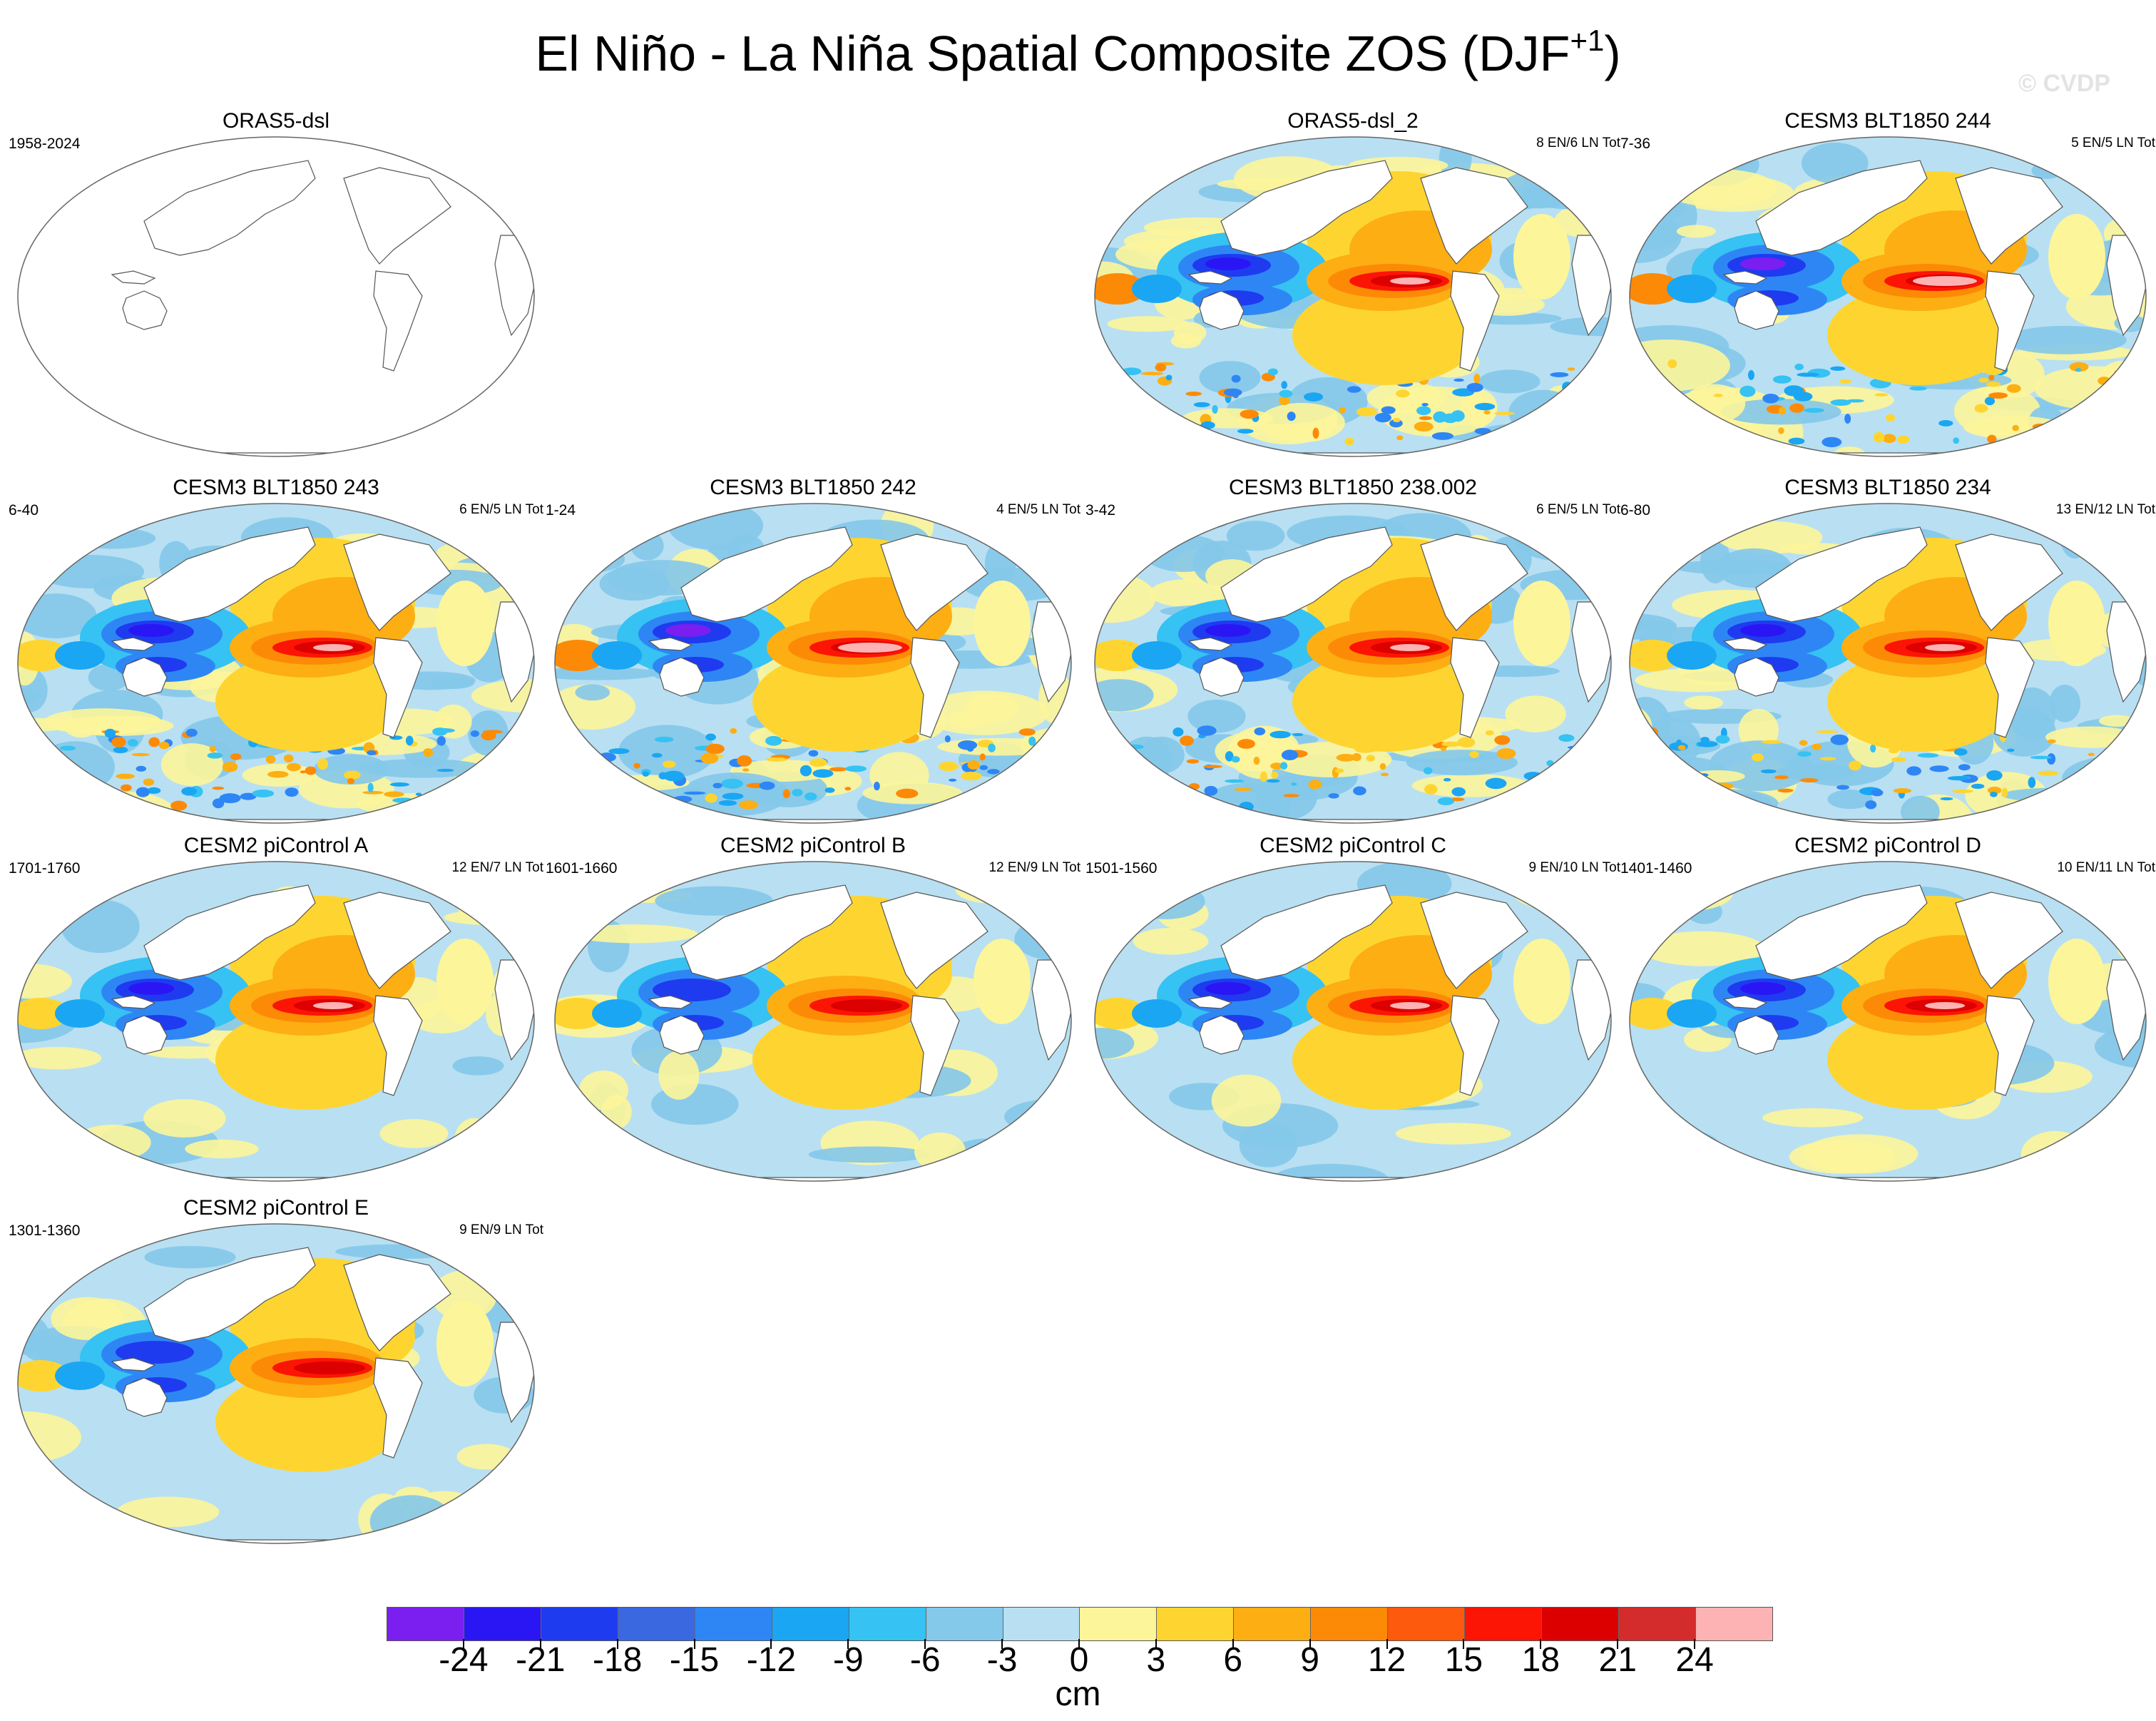 This screenshot has width=2156, height=1721. What do you see at coordinates (541, 1660) in the screenshot?
I see `colorbar-tick-label: -21` at bounding box center [541, 1660].